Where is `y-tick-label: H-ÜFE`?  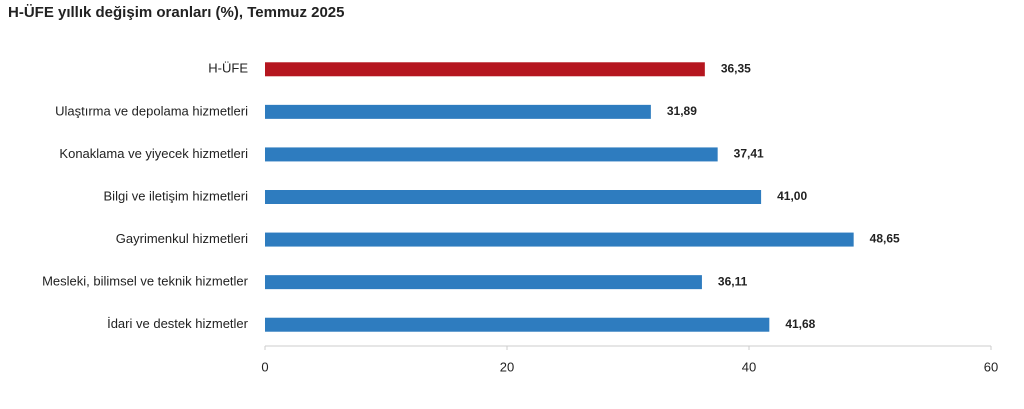
y-tick-label: H-ÜFE is located at coordinates (228, 68).